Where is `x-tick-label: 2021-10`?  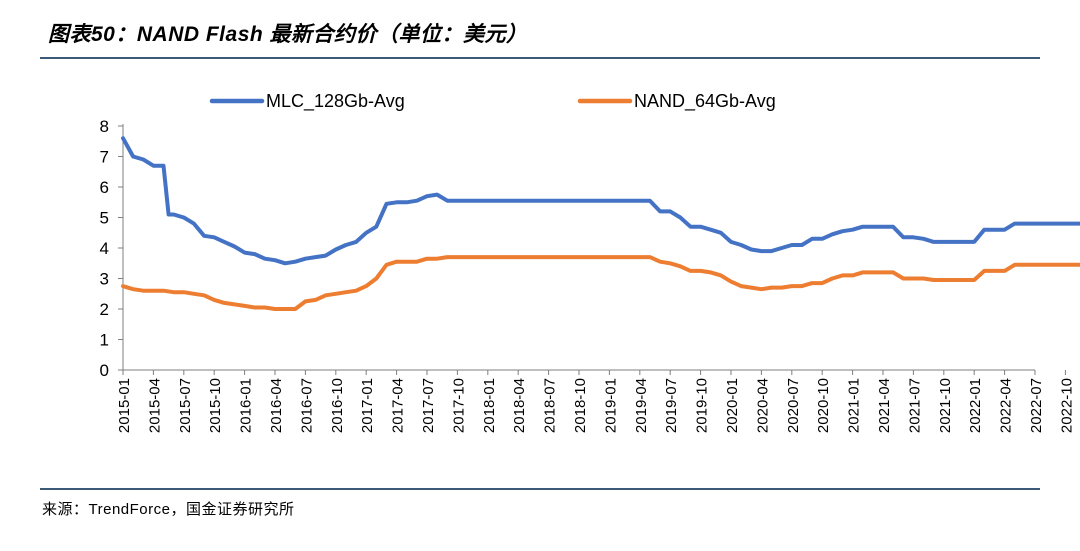 x-tick-label: 2021-10 is located at coordinates (945, 405).